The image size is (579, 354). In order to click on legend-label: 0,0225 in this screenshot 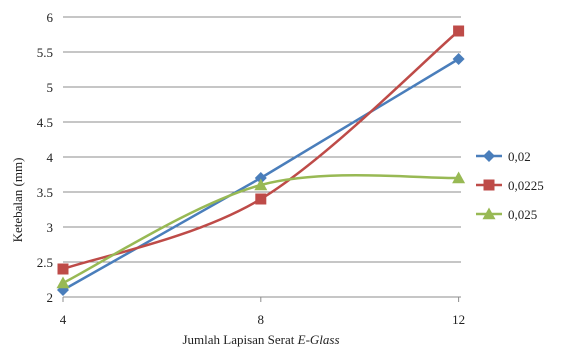, I will do `click(526, 185)`.